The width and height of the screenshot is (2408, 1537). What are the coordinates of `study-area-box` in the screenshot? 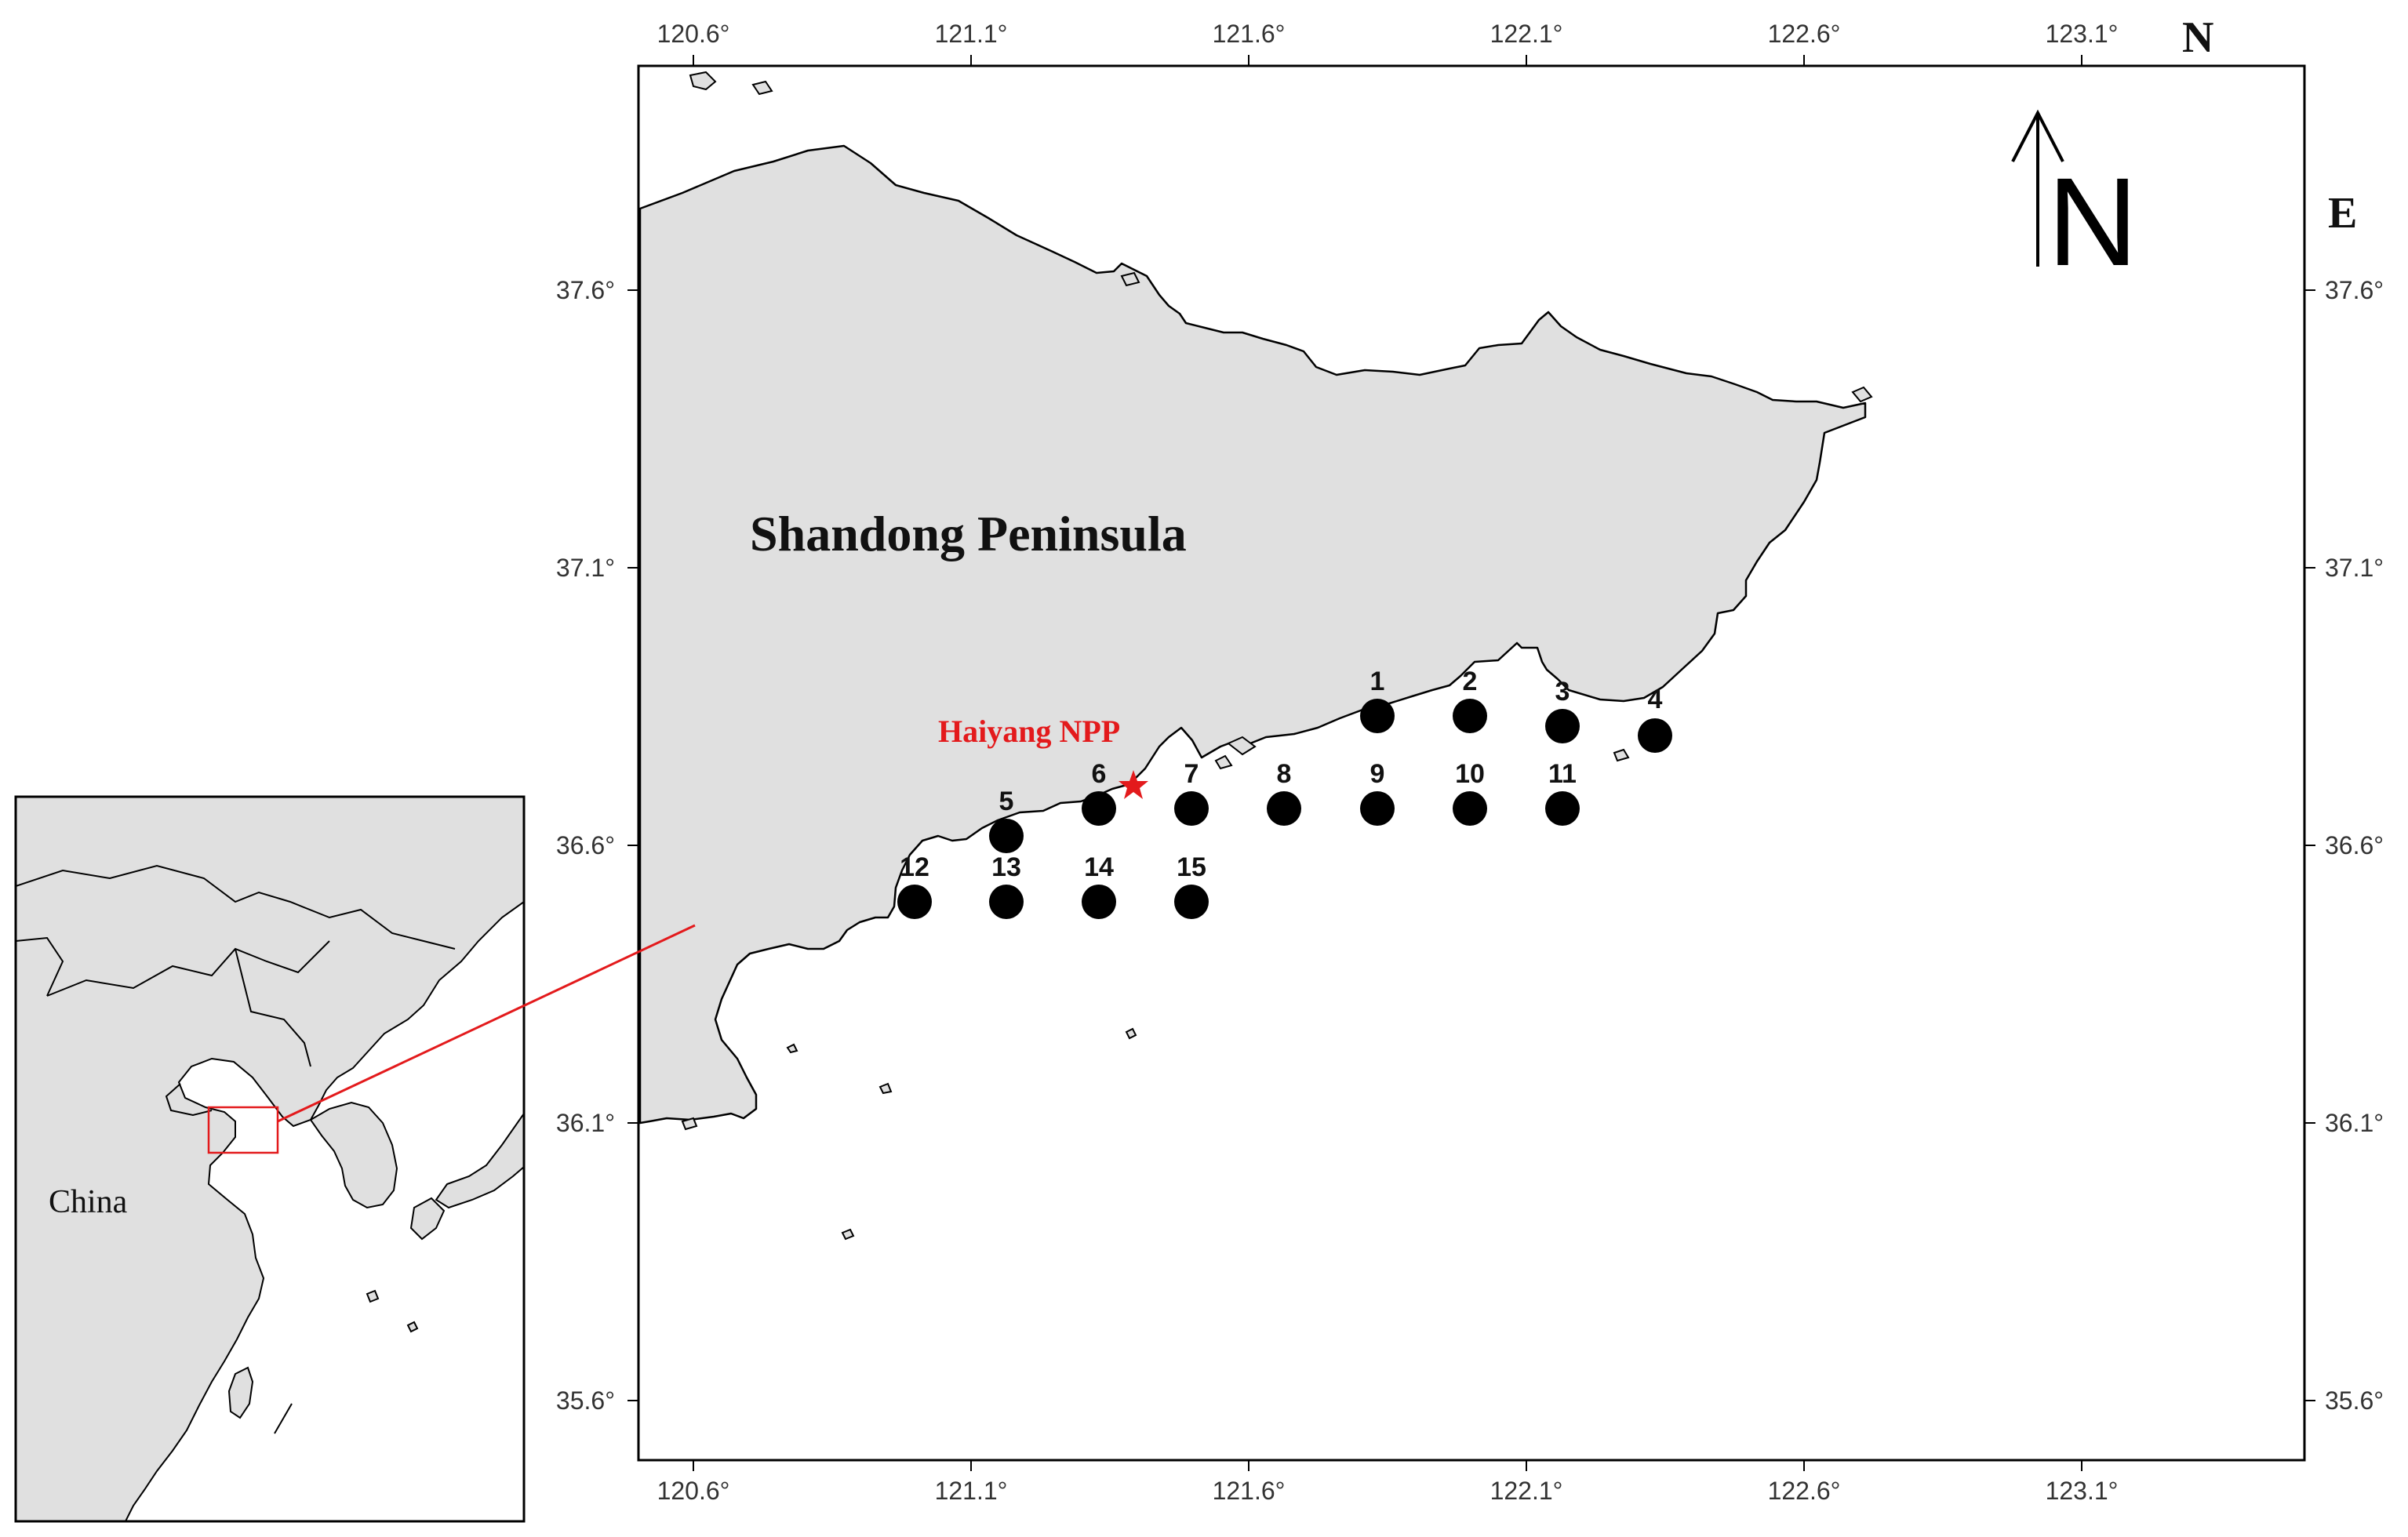 It's located at (243, 1130).